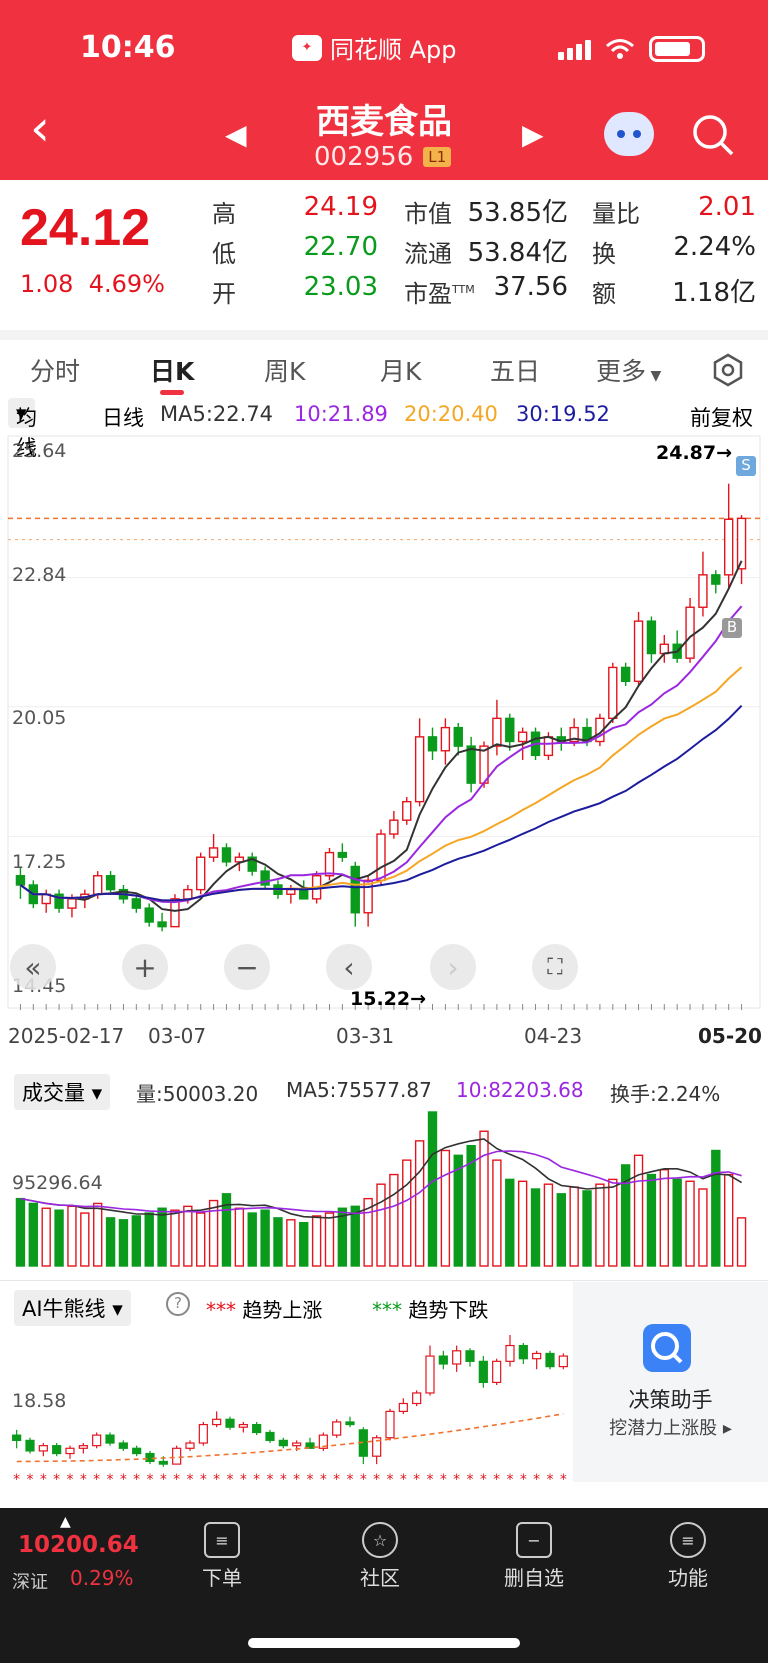 This screenshot has height=1663, width=768. I want to click on settings-hexagon-icon, so click(728, 370).